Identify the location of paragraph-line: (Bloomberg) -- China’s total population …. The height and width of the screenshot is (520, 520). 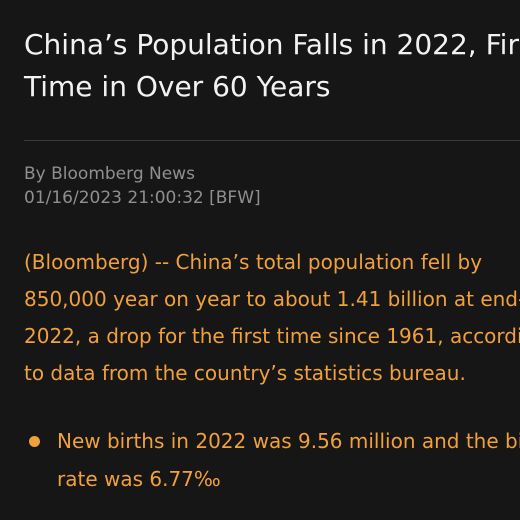
(253, 262).